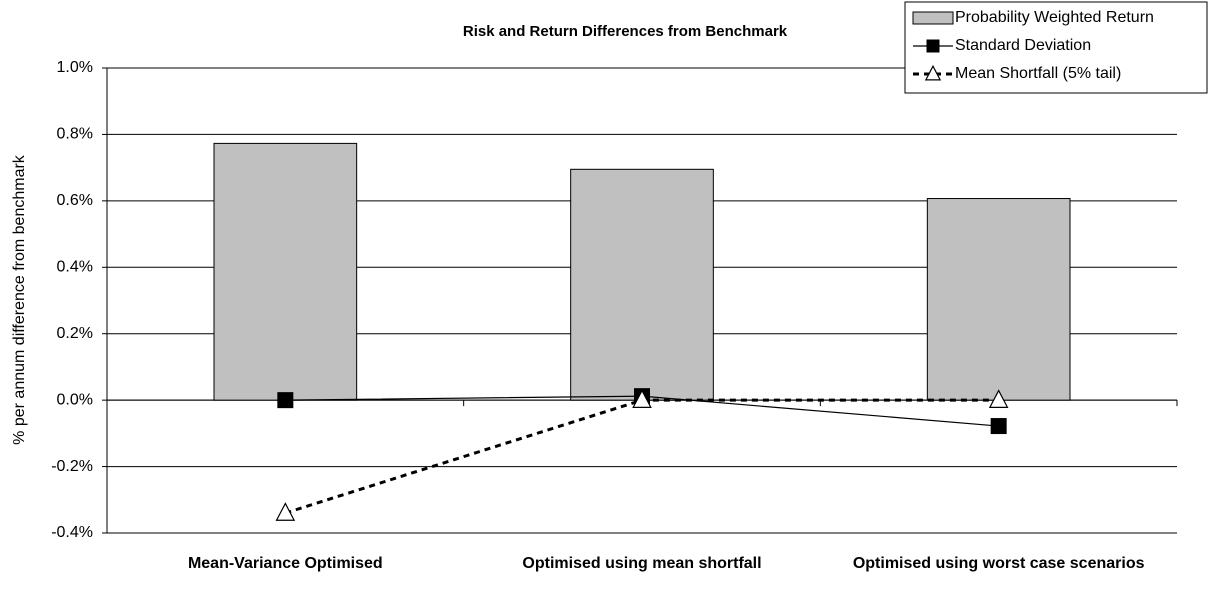 The height and width of the screenshot is (601, 1212). What do you see at coordinates (1054, 17) in the screenshot?
I see `legend-label: Probability Weighted Return` at bounding box center [1054, 17].